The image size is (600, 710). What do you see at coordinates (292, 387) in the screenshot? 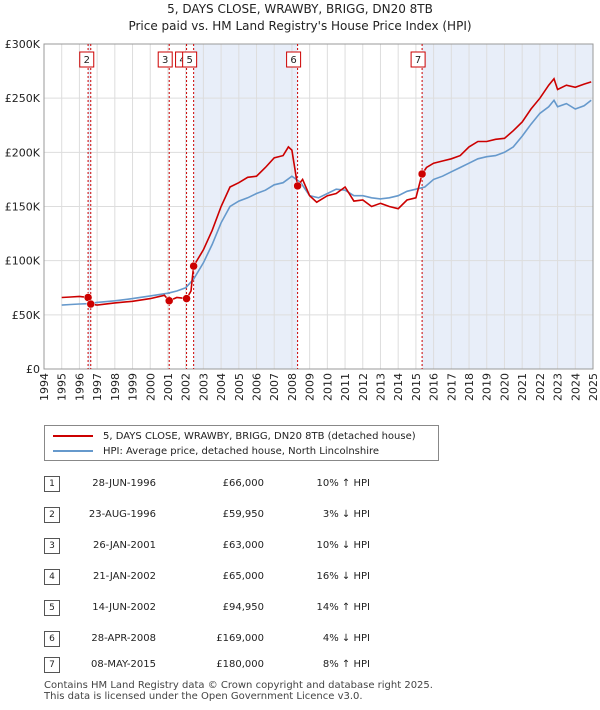
I see `x-tick-label: 2008` at bounding box center [292, 387].